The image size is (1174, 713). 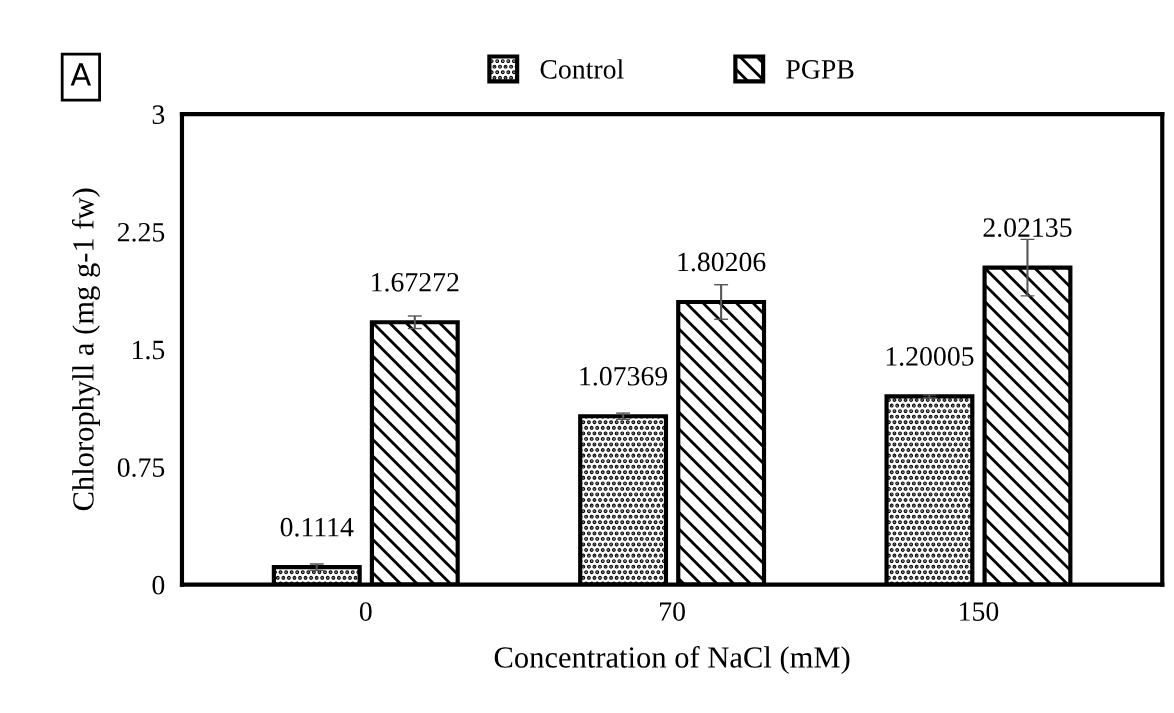 I want to click on legend-label: Control, so click(x=582, y=69).